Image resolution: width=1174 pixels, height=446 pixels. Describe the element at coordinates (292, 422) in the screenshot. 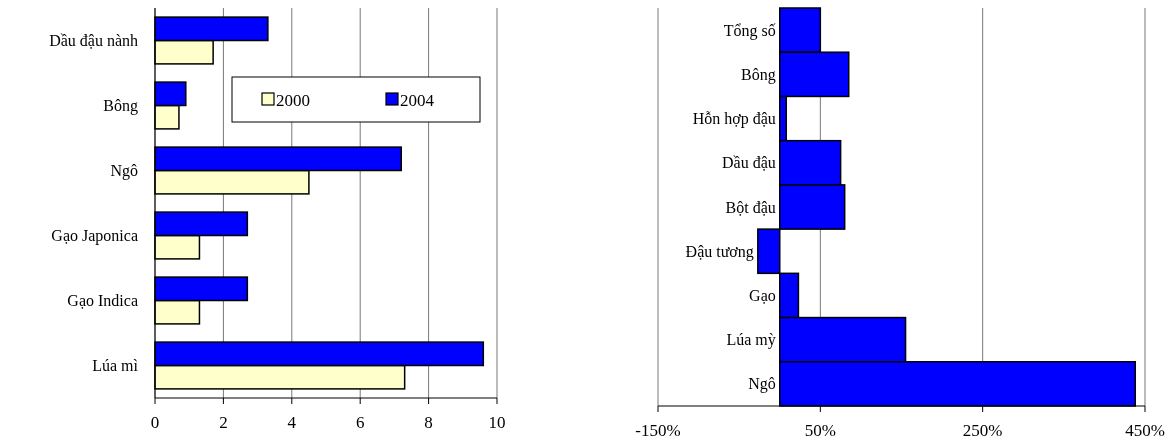

I see `x-tick-label: 4` at that location.